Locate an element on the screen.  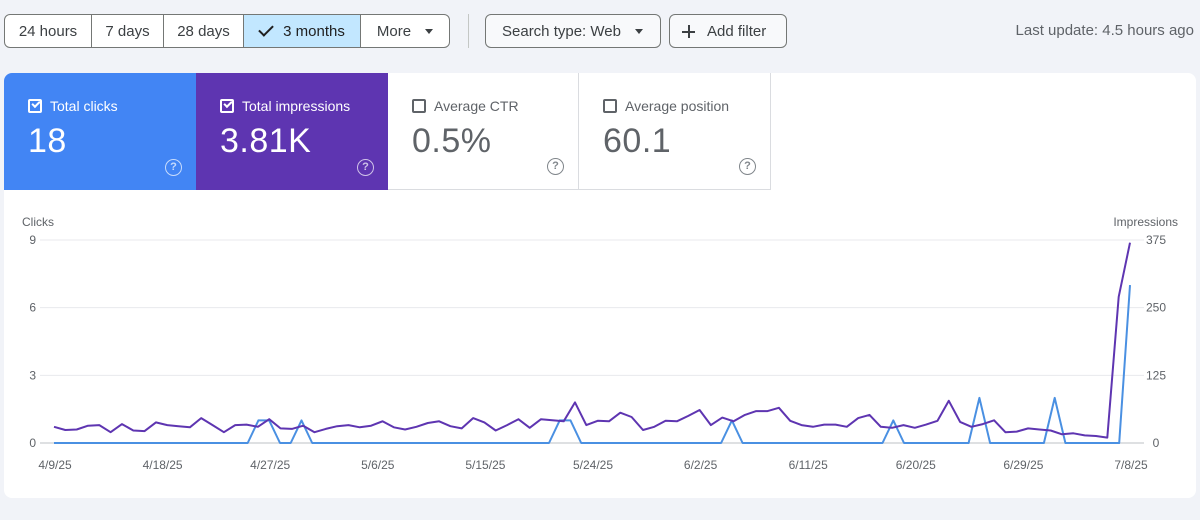
search-type-dropdown: Search type: Web is located at coordinates (573, 31).